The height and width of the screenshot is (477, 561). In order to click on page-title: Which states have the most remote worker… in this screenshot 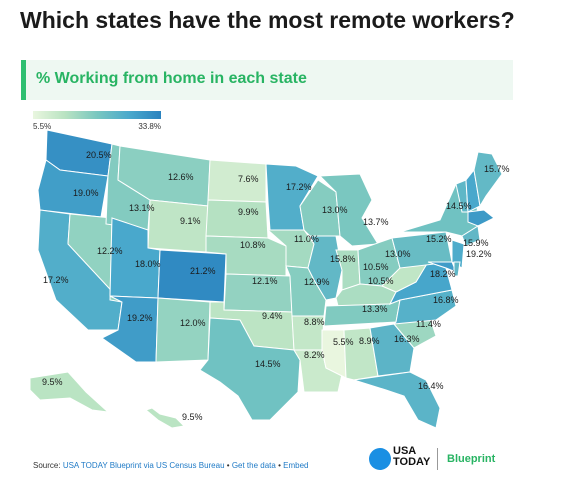, I will do `click(267, 20)`.